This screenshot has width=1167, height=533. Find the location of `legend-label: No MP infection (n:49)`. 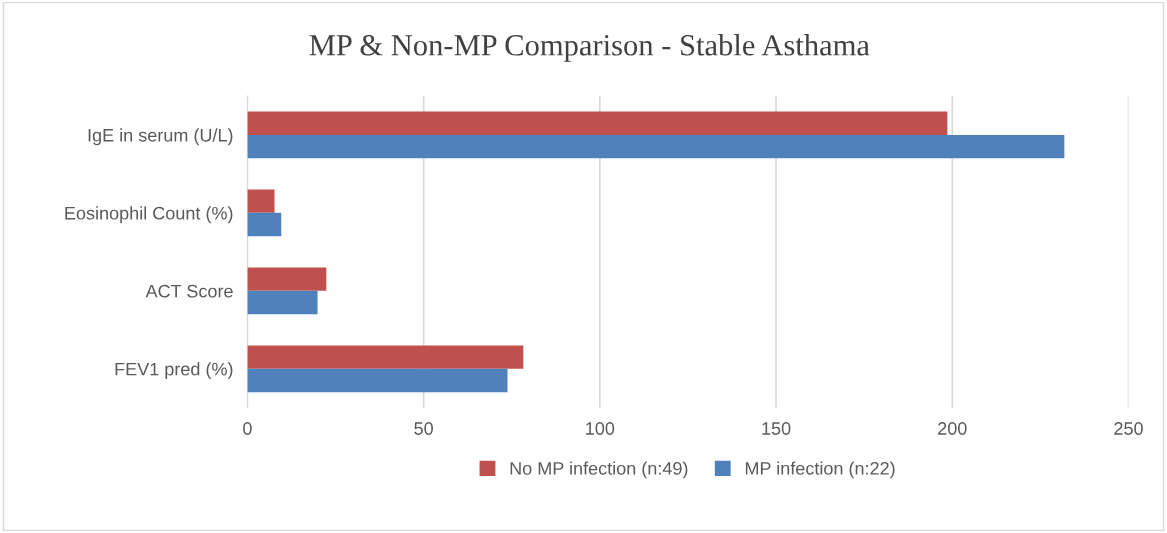

legend-label: No MP infection (n:49) is located at coordinates (599, 470).